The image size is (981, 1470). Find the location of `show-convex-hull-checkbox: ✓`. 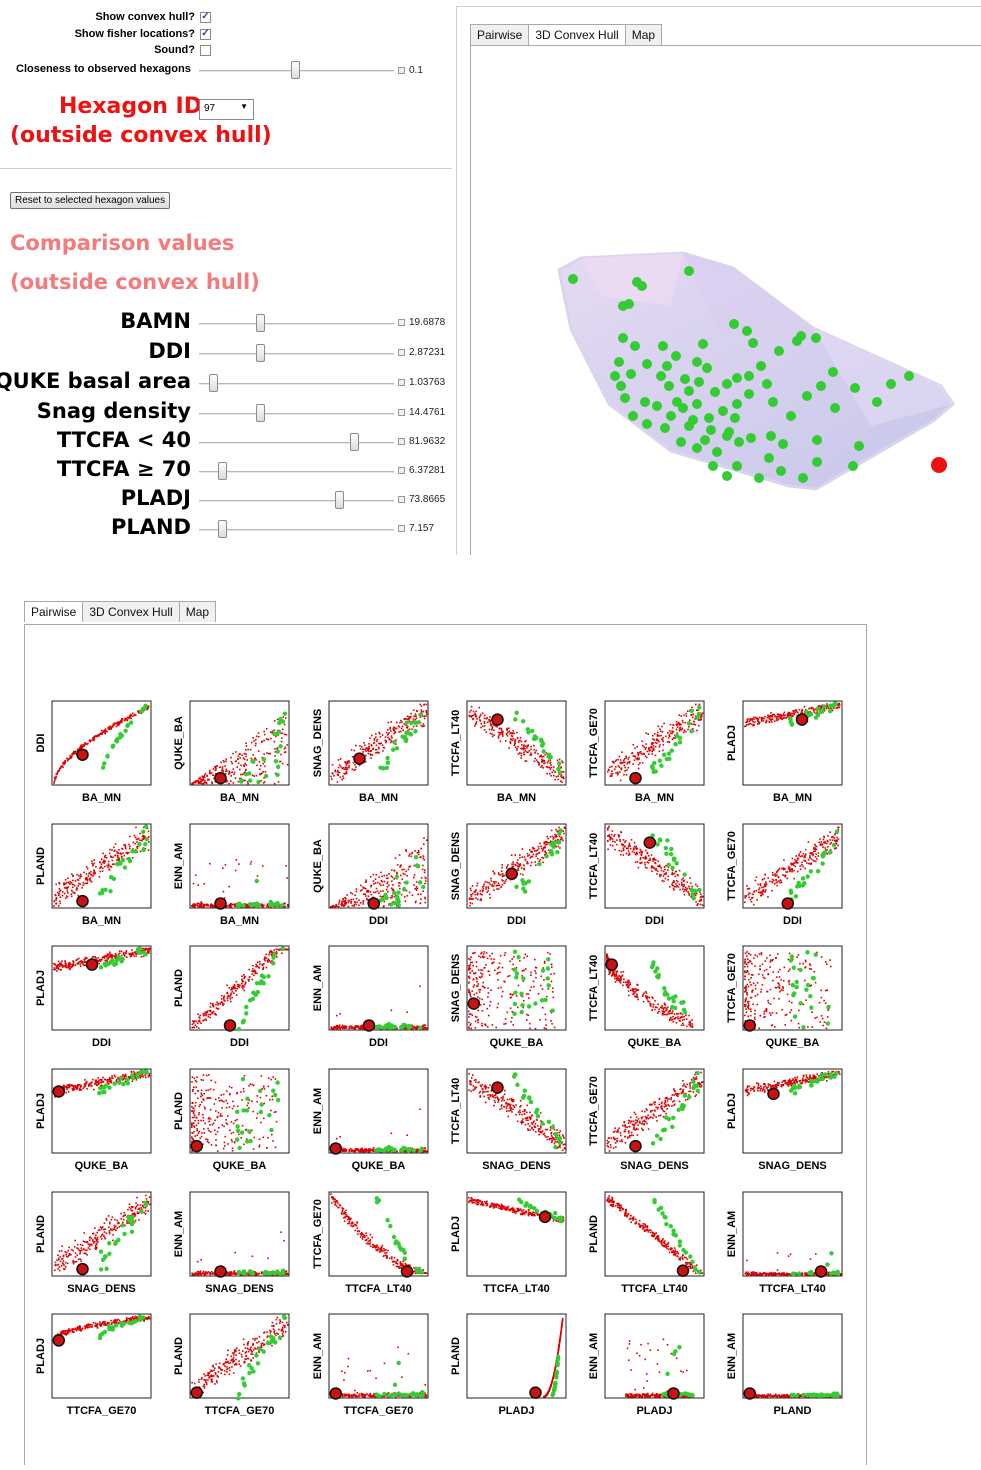

show-convex-hull-checkbox: ✓ is located at coordinates (205, 17).